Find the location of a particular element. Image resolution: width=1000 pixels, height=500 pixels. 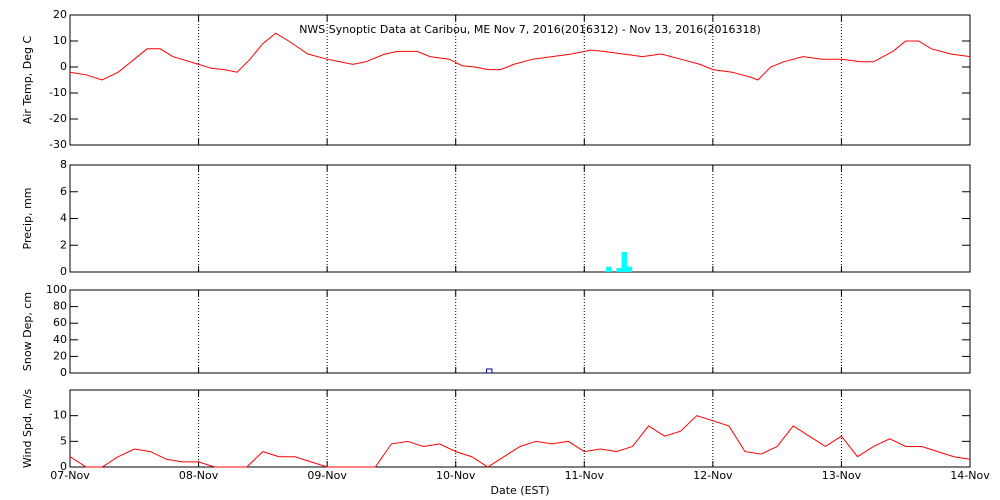

x-tick-label: 13-Nov is located at coordinates (842, 475).